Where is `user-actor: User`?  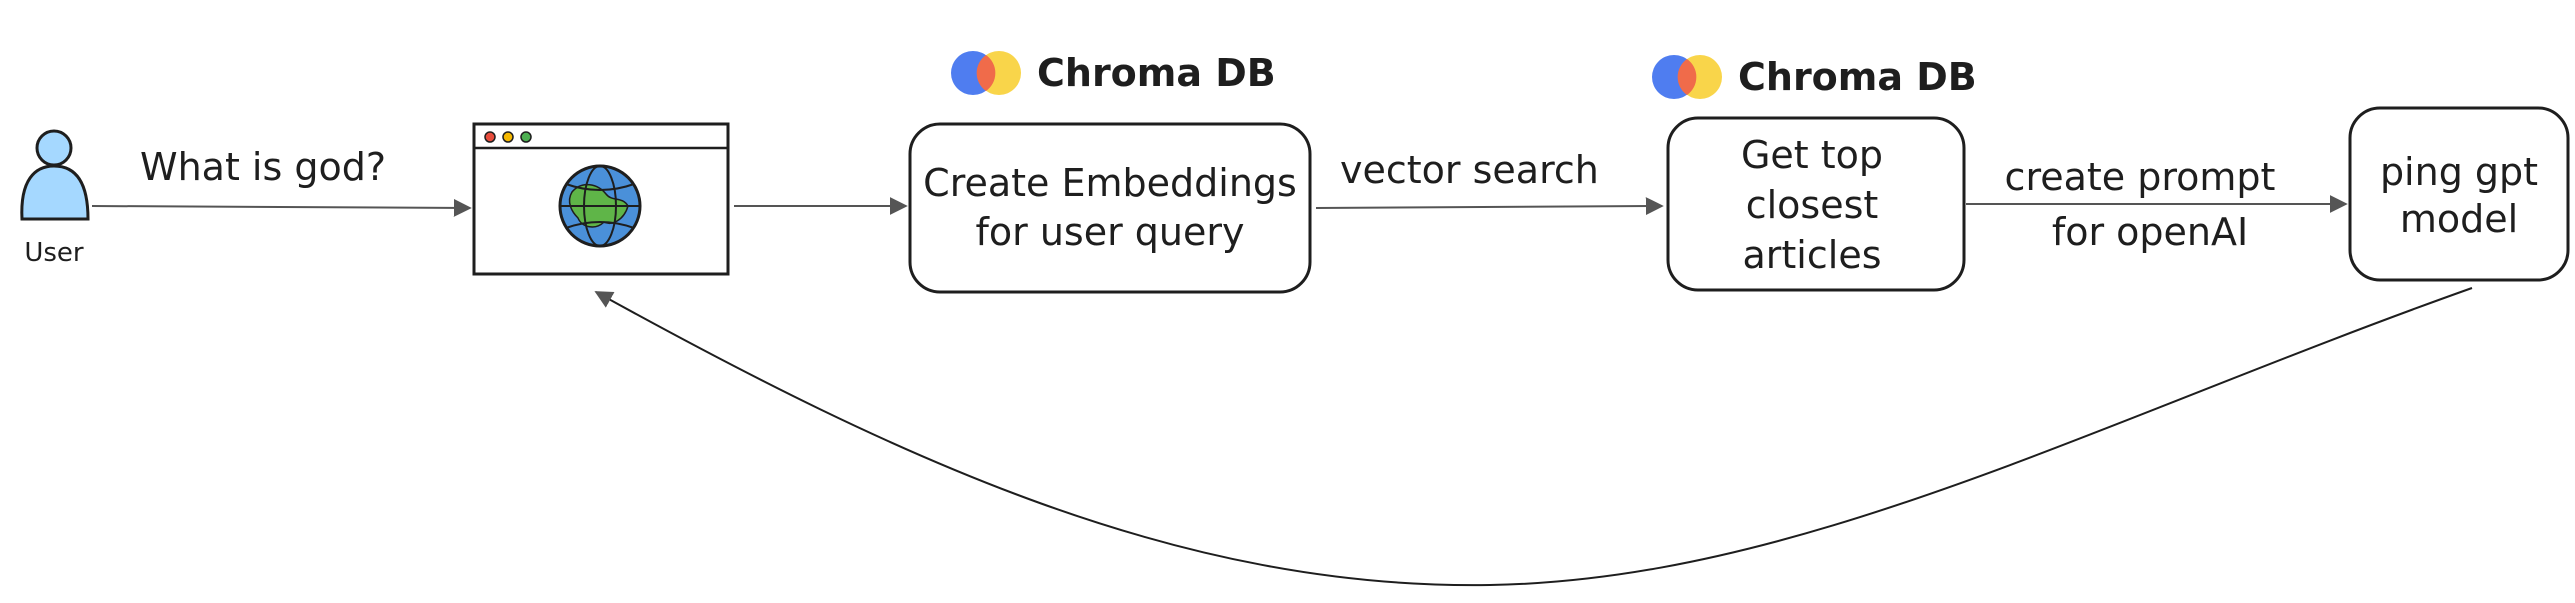 user-actor: User is located at coordinates (55, 198).